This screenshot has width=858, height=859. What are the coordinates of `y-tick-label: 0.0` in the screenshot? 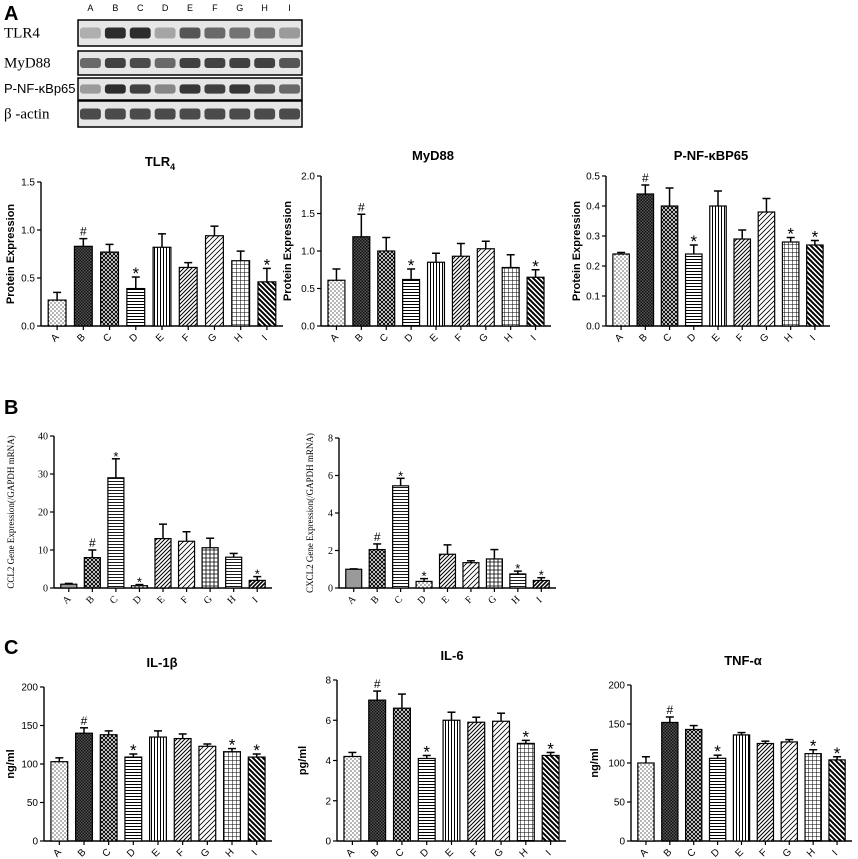 It's located at (308, 327).